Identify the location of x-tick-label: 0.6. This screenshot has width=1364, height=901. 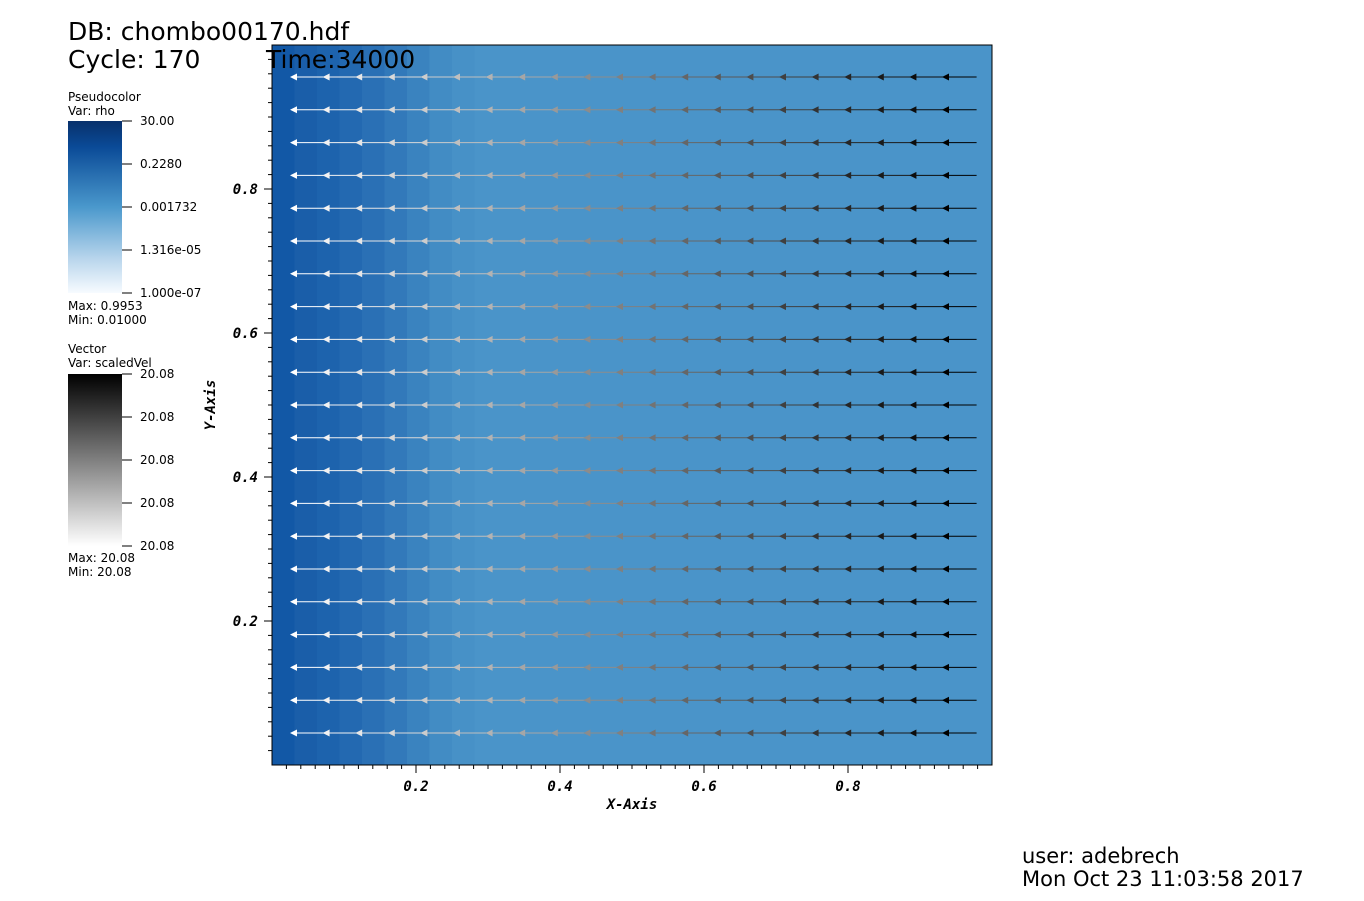
(703, 787).